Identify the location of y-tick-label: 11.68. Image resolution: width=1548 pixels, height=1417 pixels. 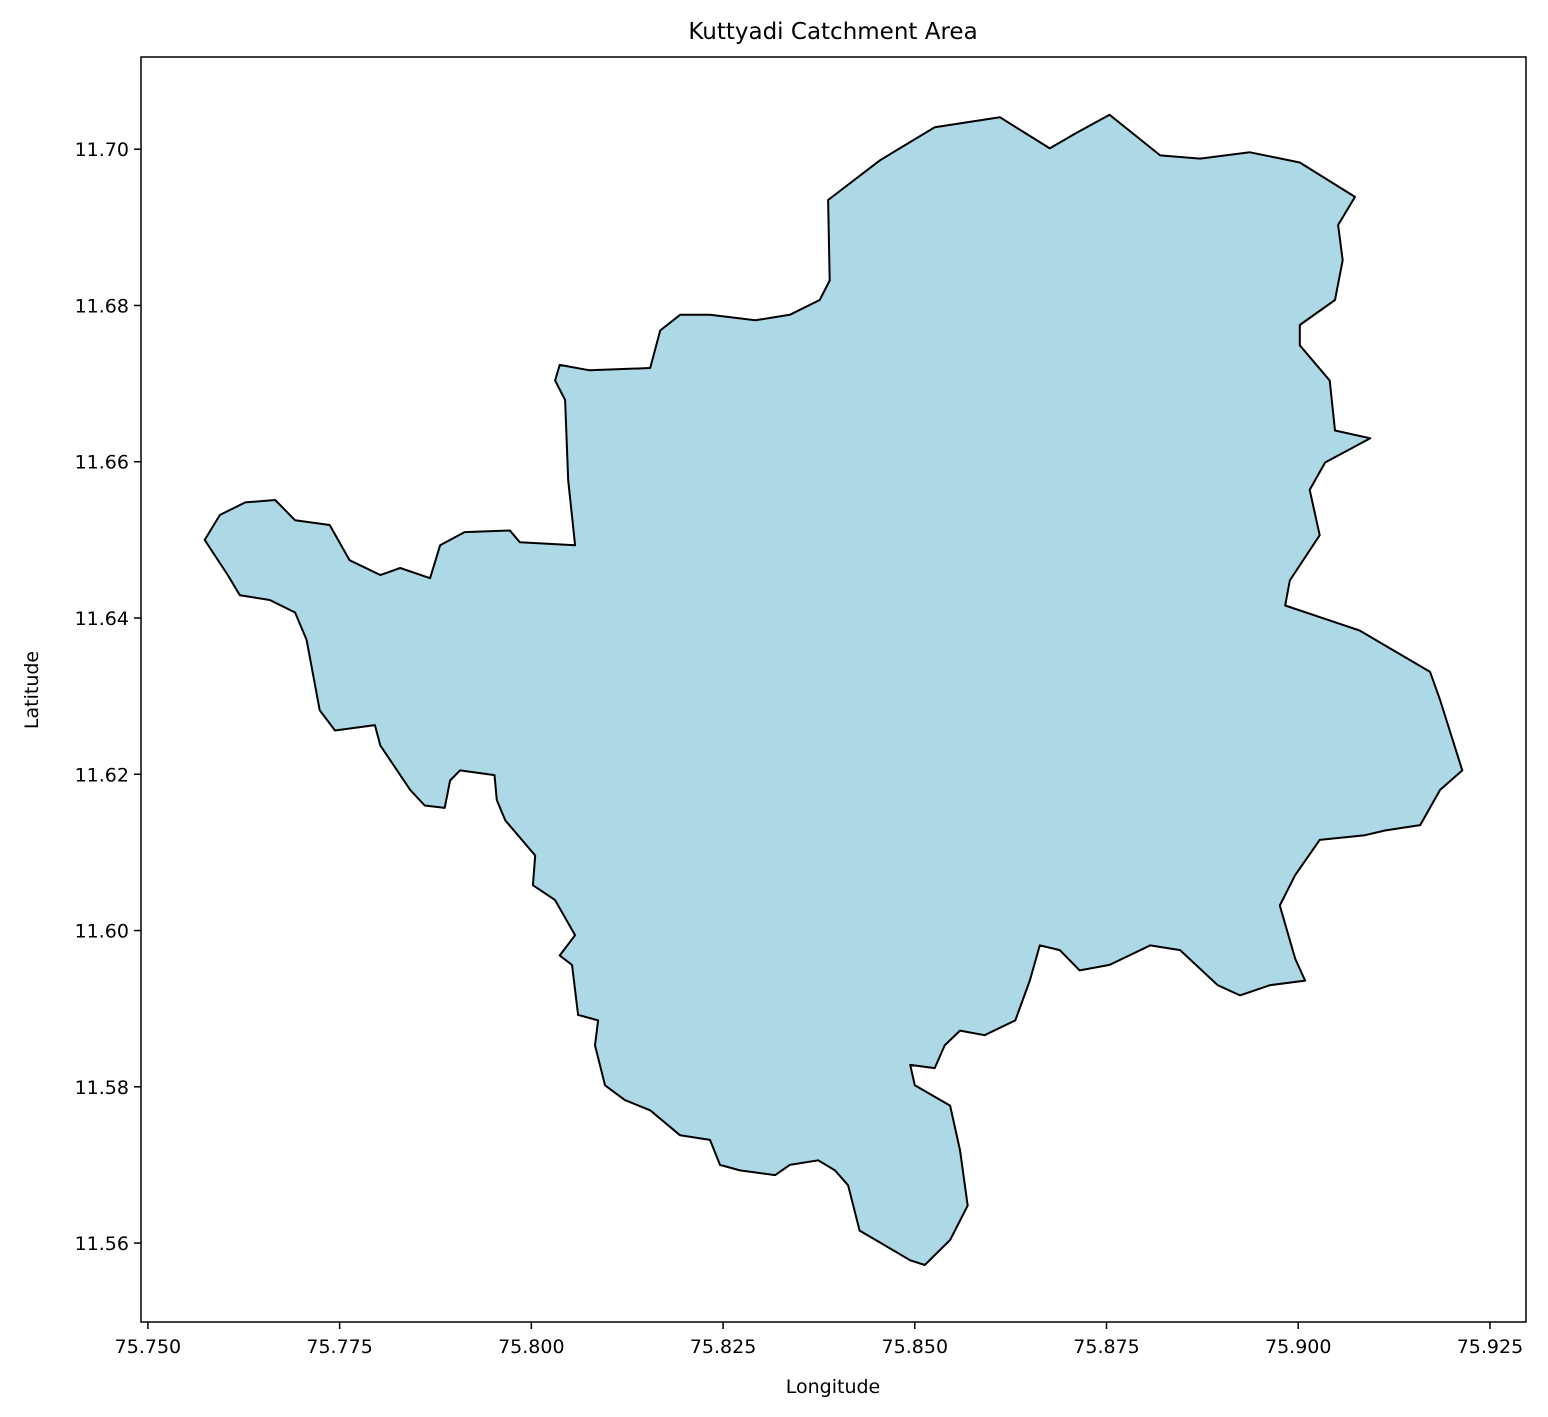
(102, 306).